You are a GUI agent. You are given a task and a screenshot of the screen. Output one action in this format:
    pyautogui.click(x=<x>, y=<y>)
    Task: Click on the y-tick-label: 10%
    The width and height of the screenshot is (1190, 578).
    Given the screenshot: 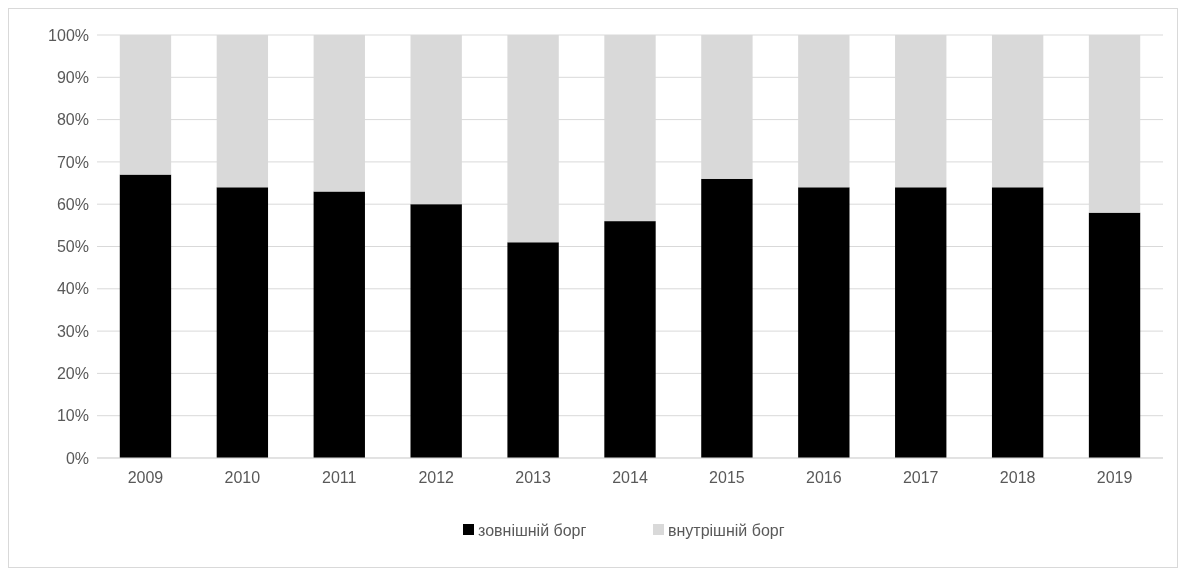 What is the action you would take?
    pyautogui.click(x=72, y=416)
    